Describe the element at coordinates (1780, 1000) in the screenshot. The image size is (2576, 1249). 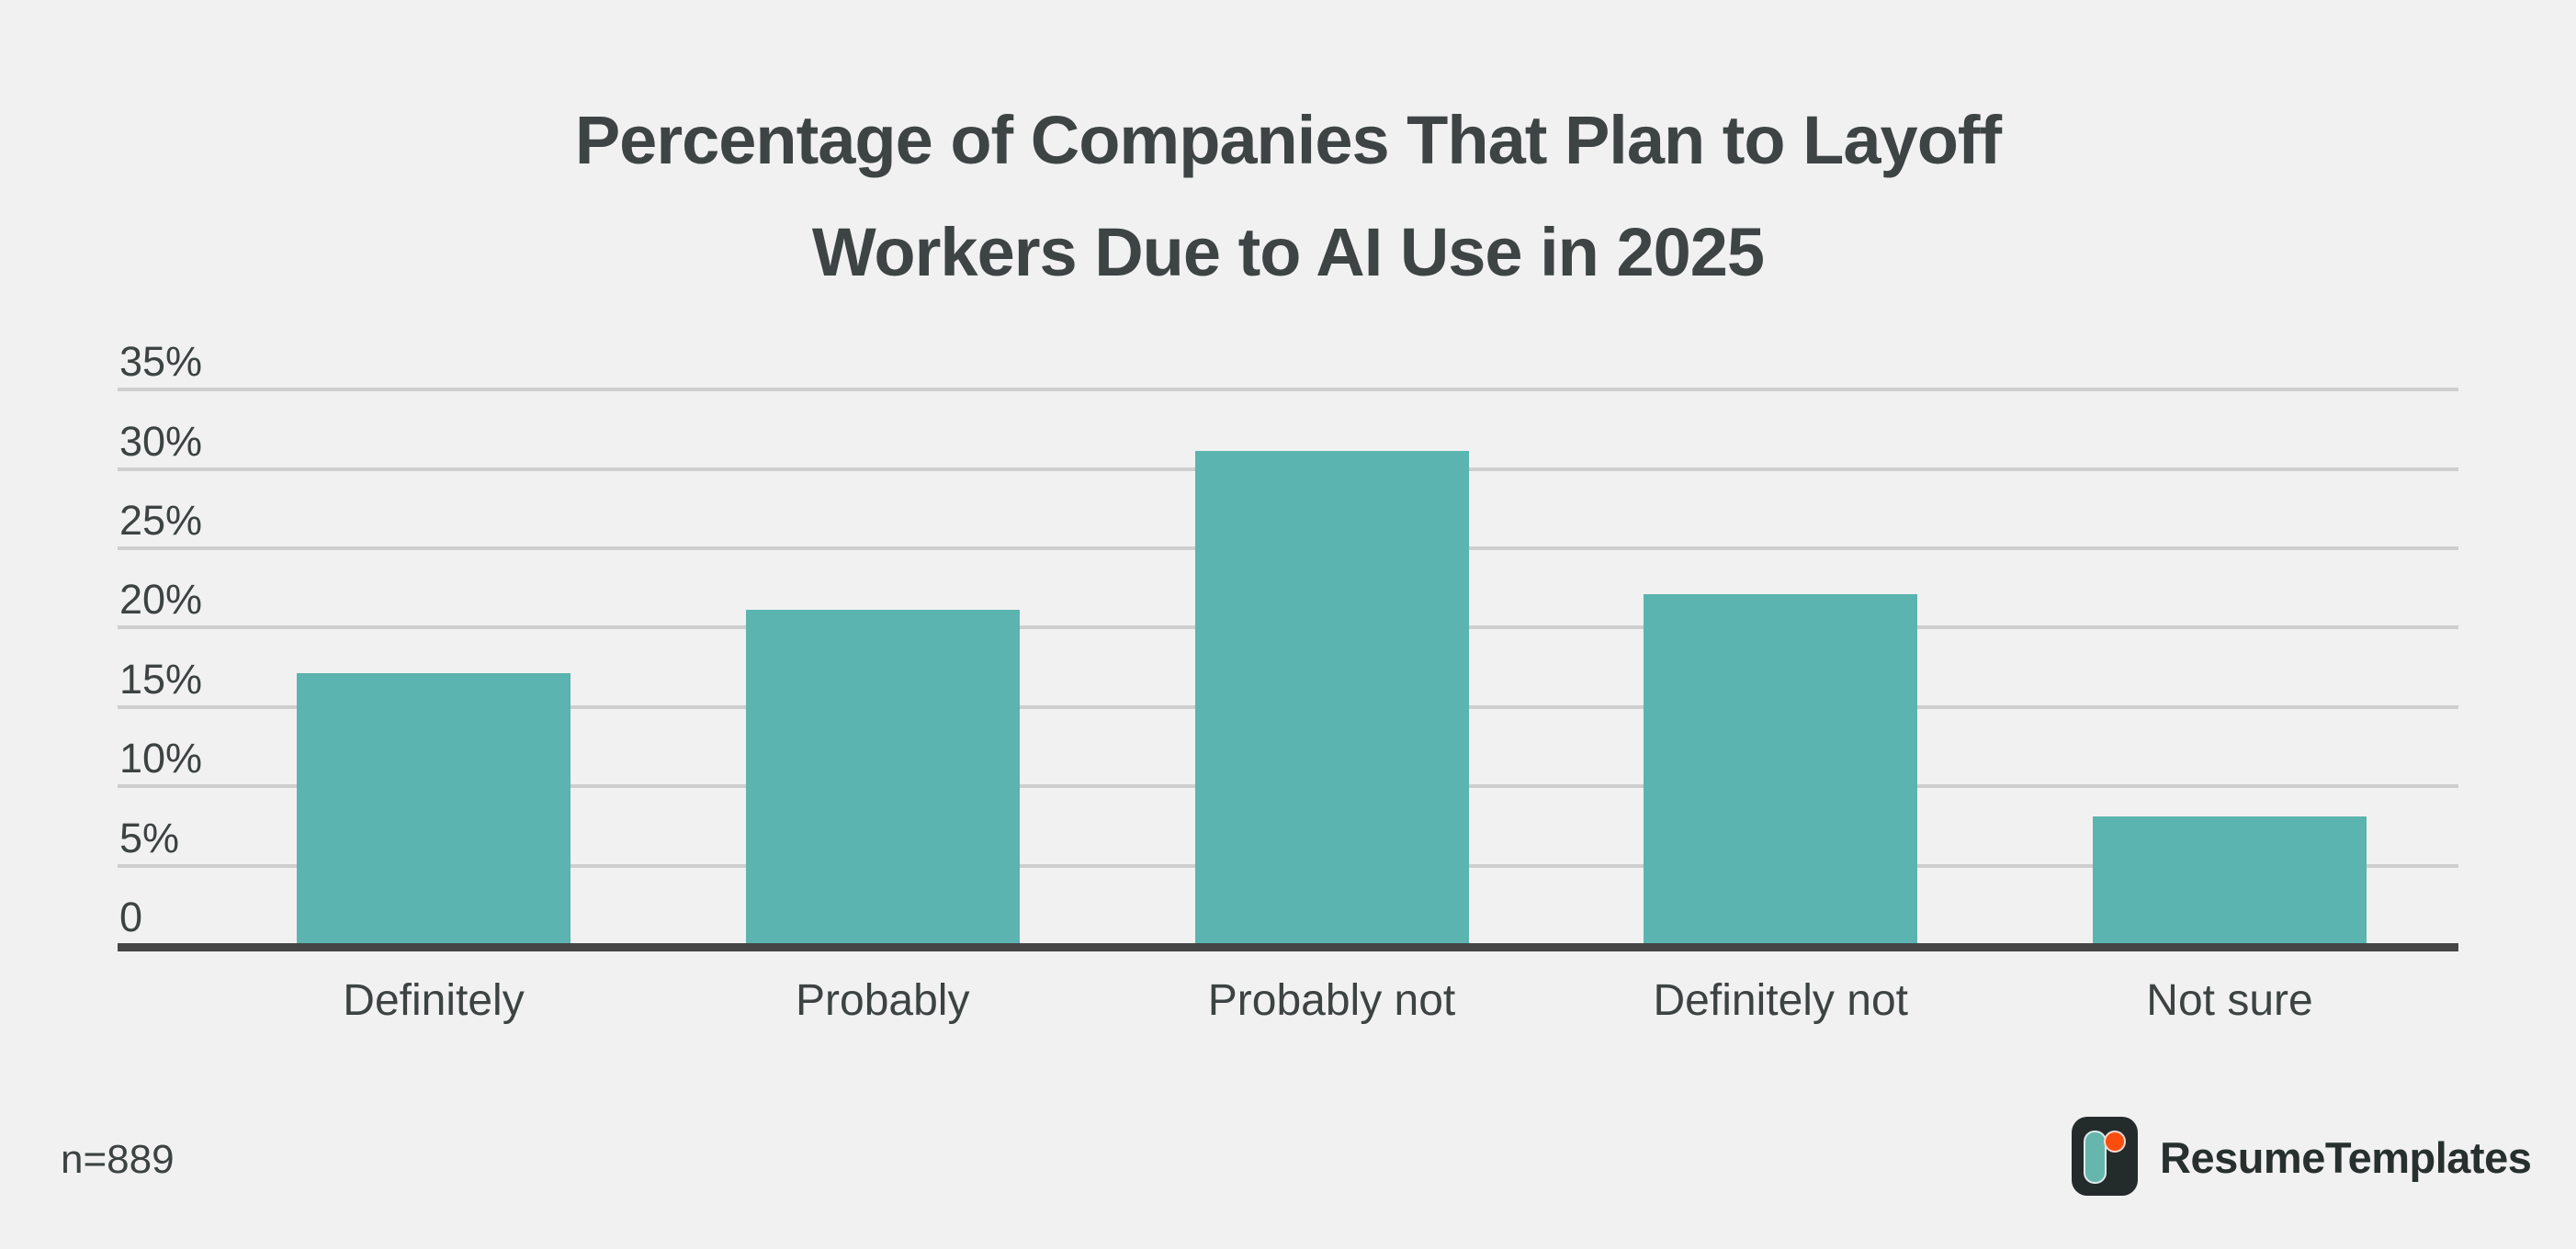
I see `x-axis-category-label: Definitely not` at that location.